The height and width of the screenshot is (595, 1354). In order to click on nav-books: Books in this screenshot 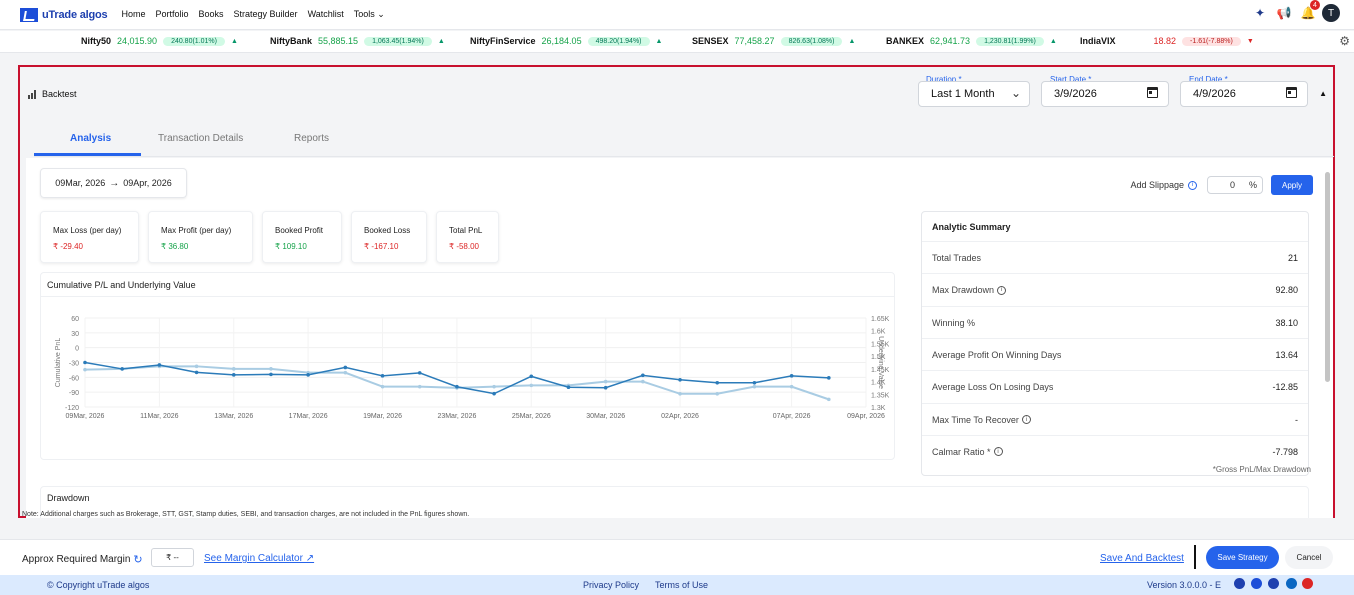, I will do `click(211, 14)`.